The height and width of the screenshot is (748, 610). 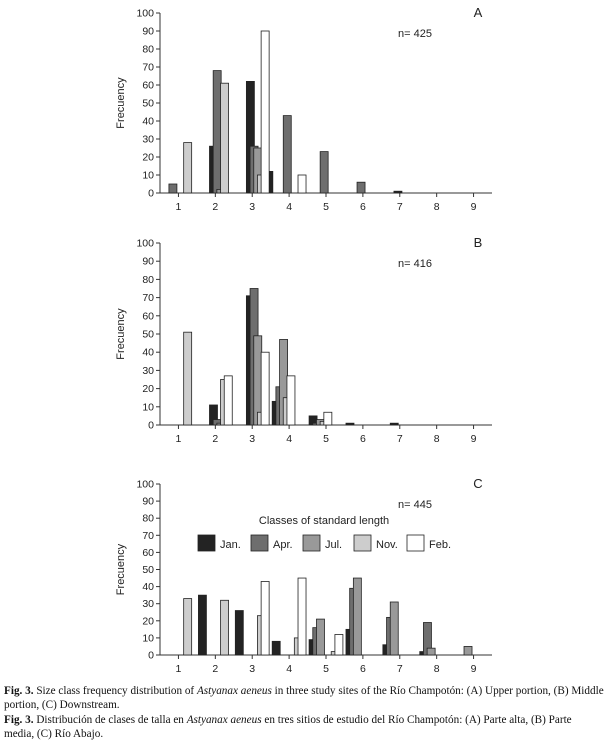 I want to click on caption-fig-label: Fig. 3., so click(x=19, y=691).